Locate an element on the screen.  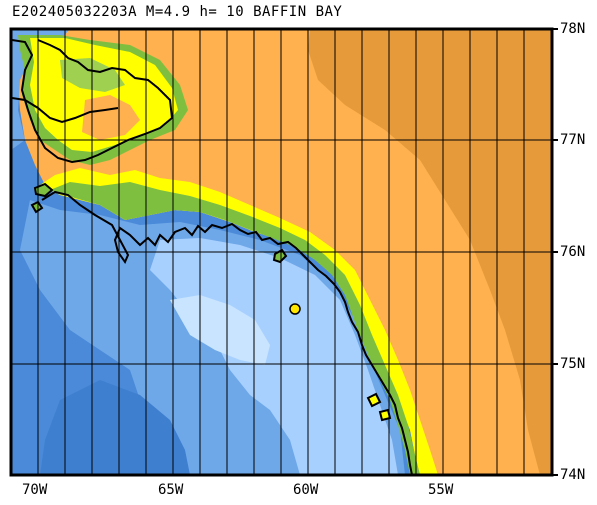
nw-landmass-orange is located at coordinates (111, 117).